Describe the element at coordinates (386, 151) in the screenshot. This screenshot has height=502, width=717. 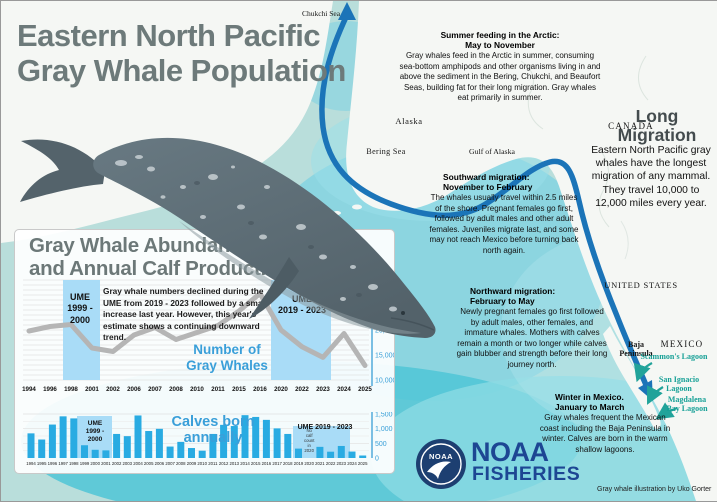
I see `label-bering-sea: Bering Sea` at that location.